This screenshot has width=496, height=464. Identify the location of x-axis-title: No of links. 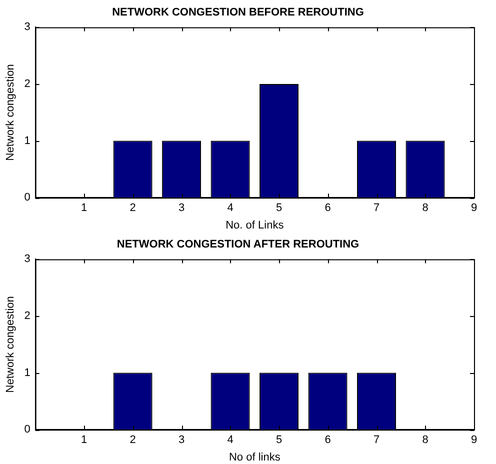
(254, 457).